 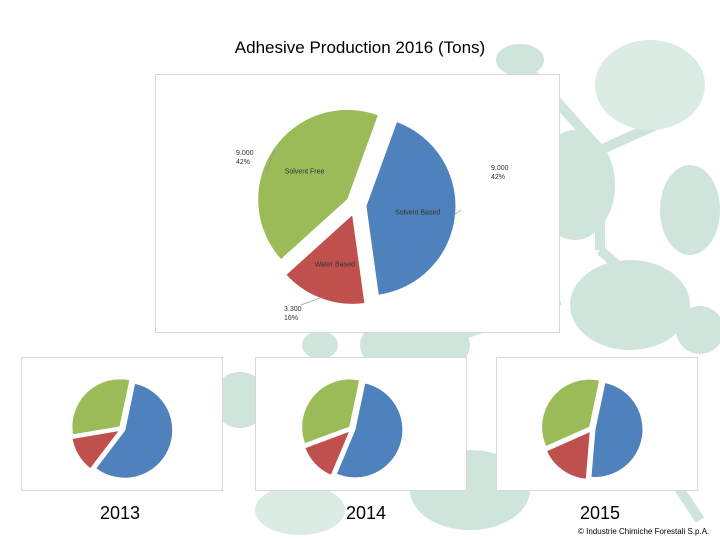 What do you see at coordinates (369, 430) in the screenshot?
I see `pie-slice-solvent-based-2014` at bounding box center [369, 430].